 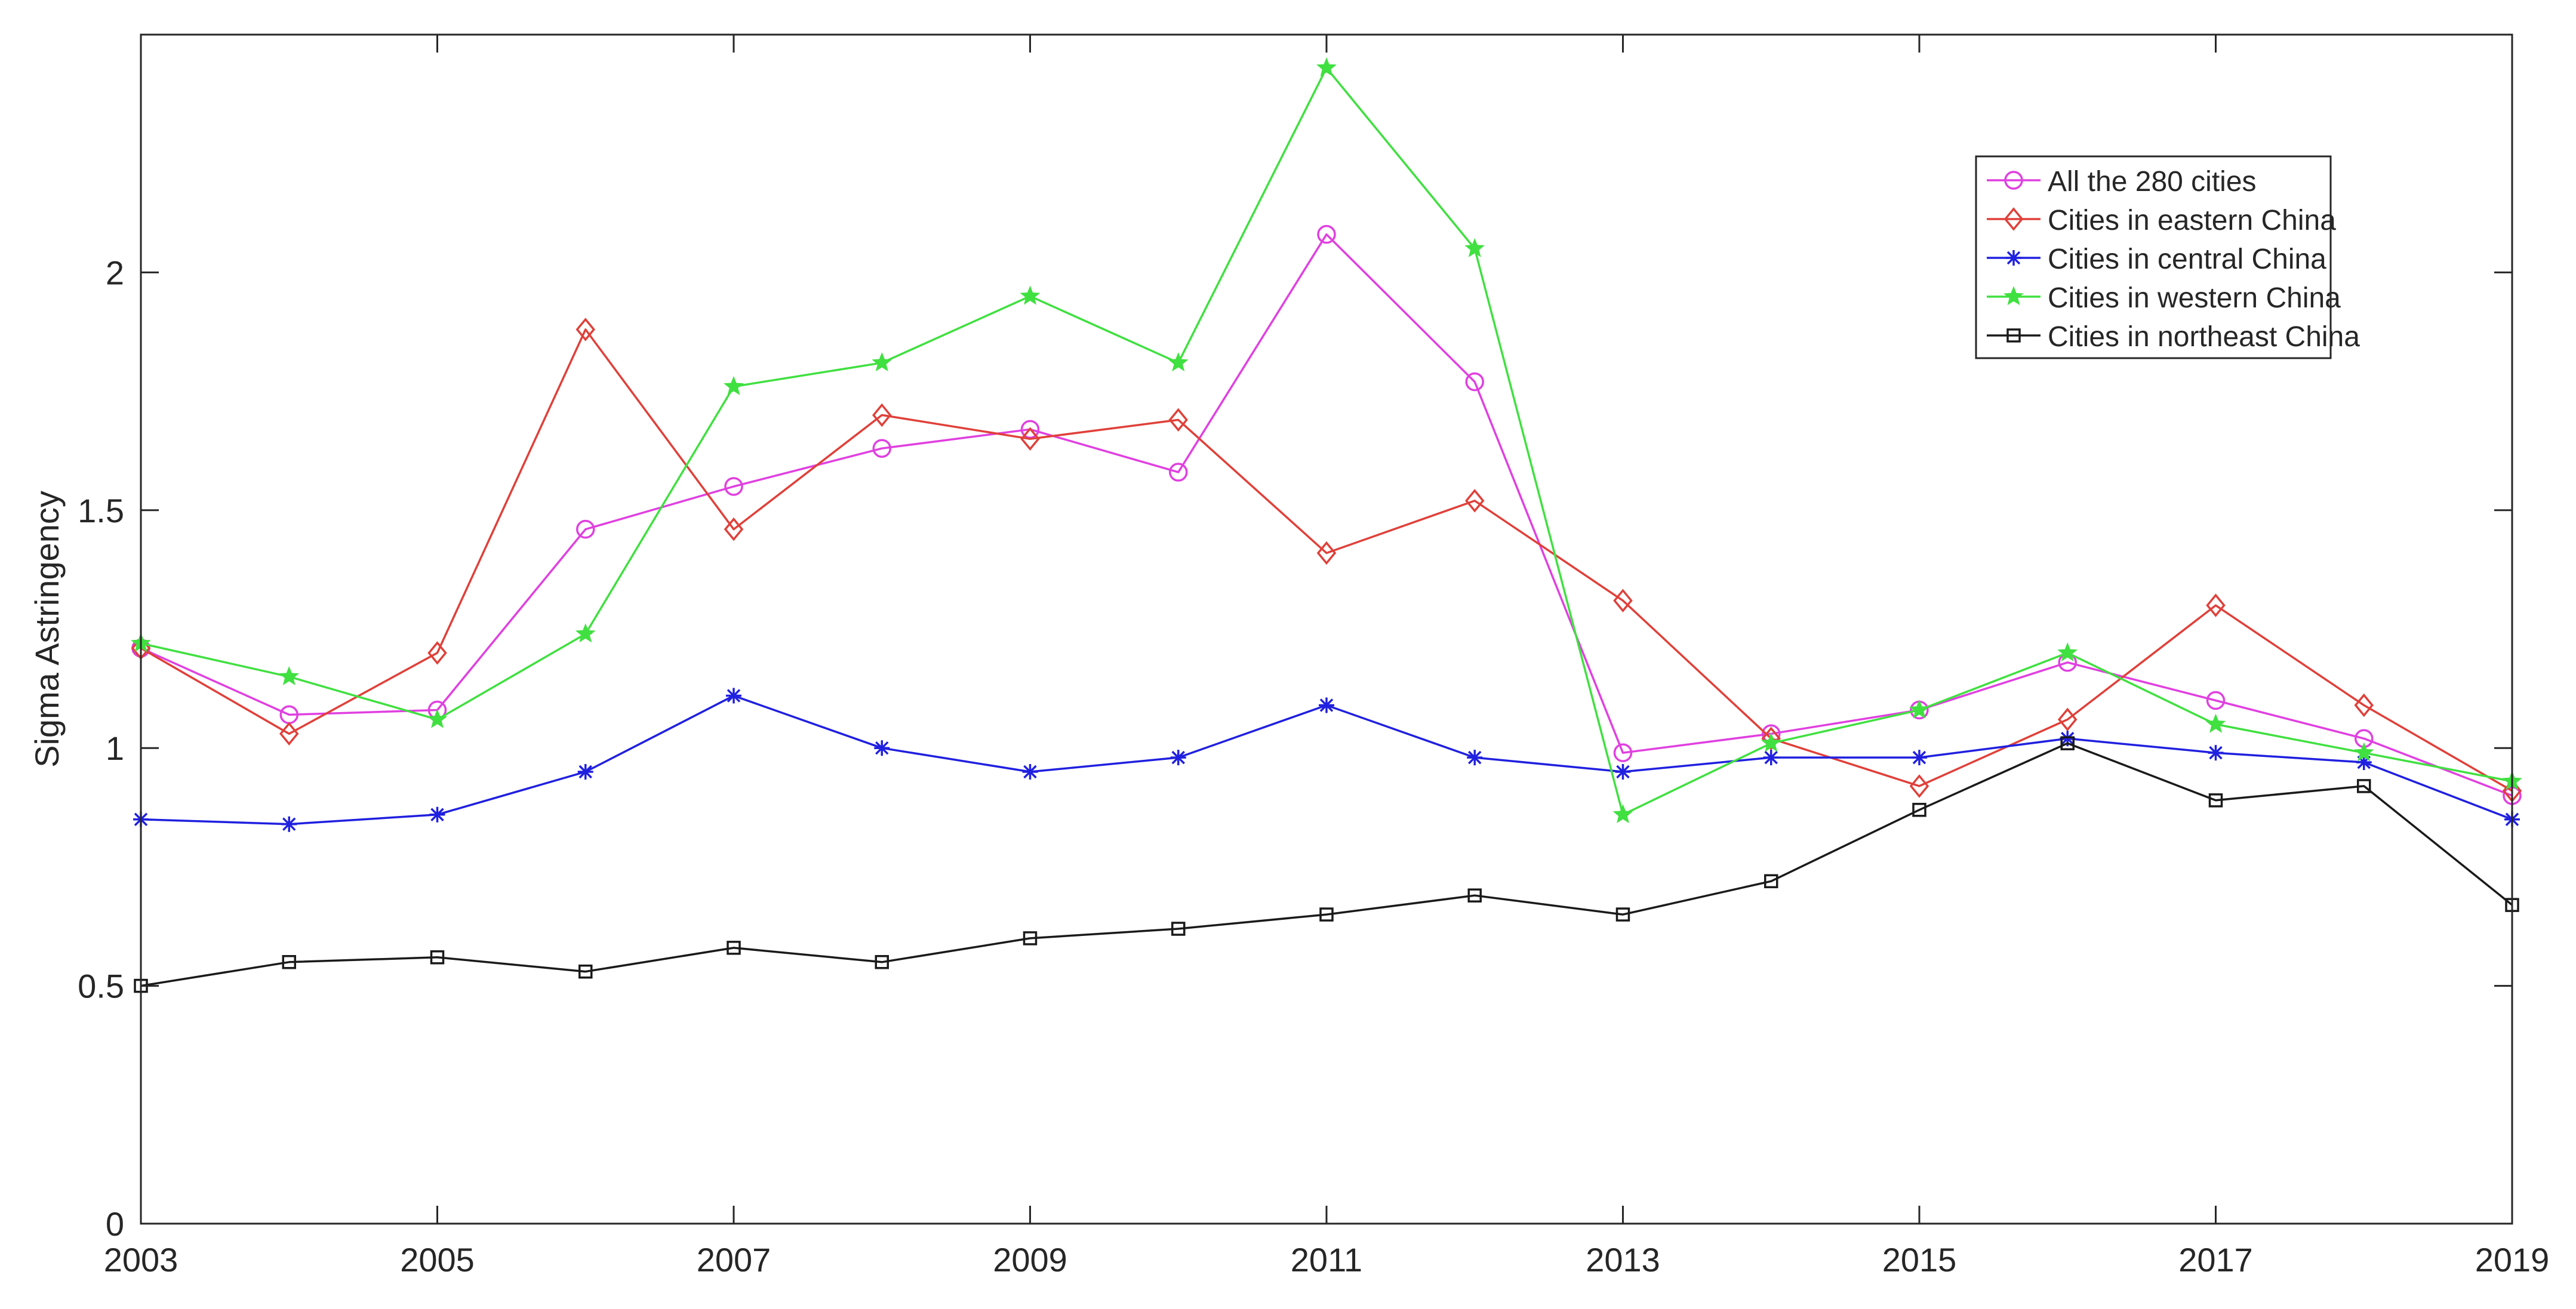 I want to click on y-tick-label: 1, so click(x=115, y=748).